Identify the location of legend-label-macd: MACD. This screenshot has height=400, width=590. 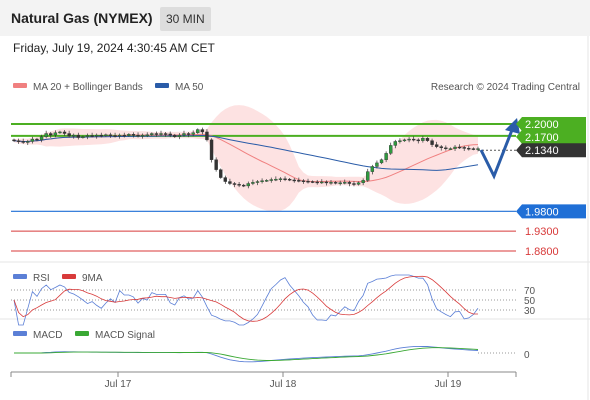
(47, 335).